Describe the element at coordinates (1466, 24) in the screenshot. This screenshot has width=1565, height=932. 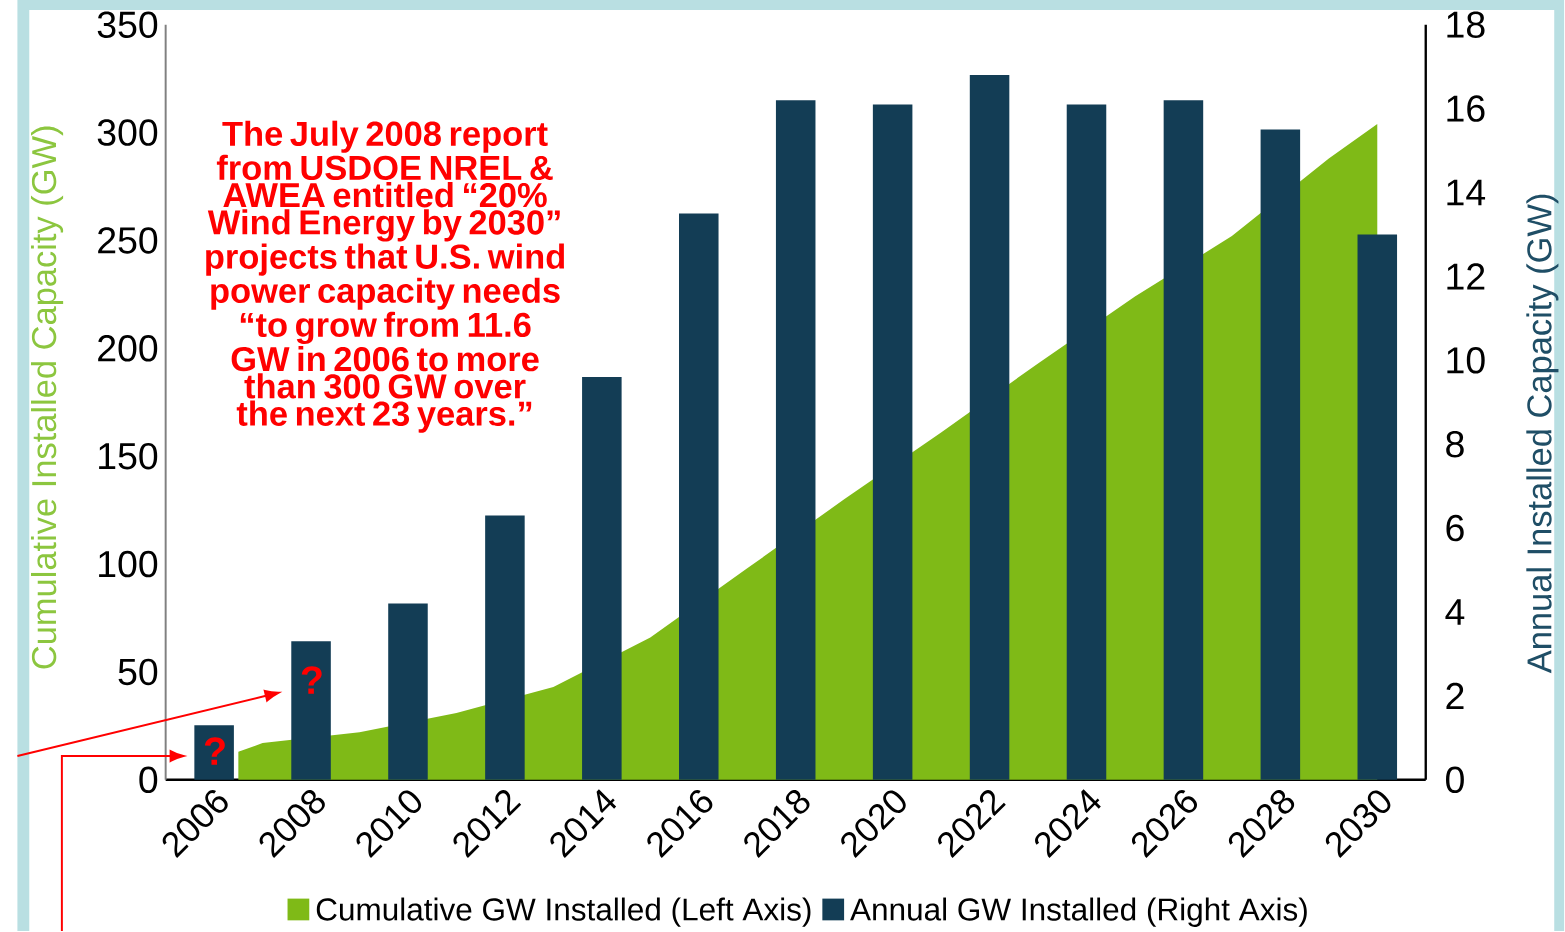
I see `y2-tick-label: 18` at that location.